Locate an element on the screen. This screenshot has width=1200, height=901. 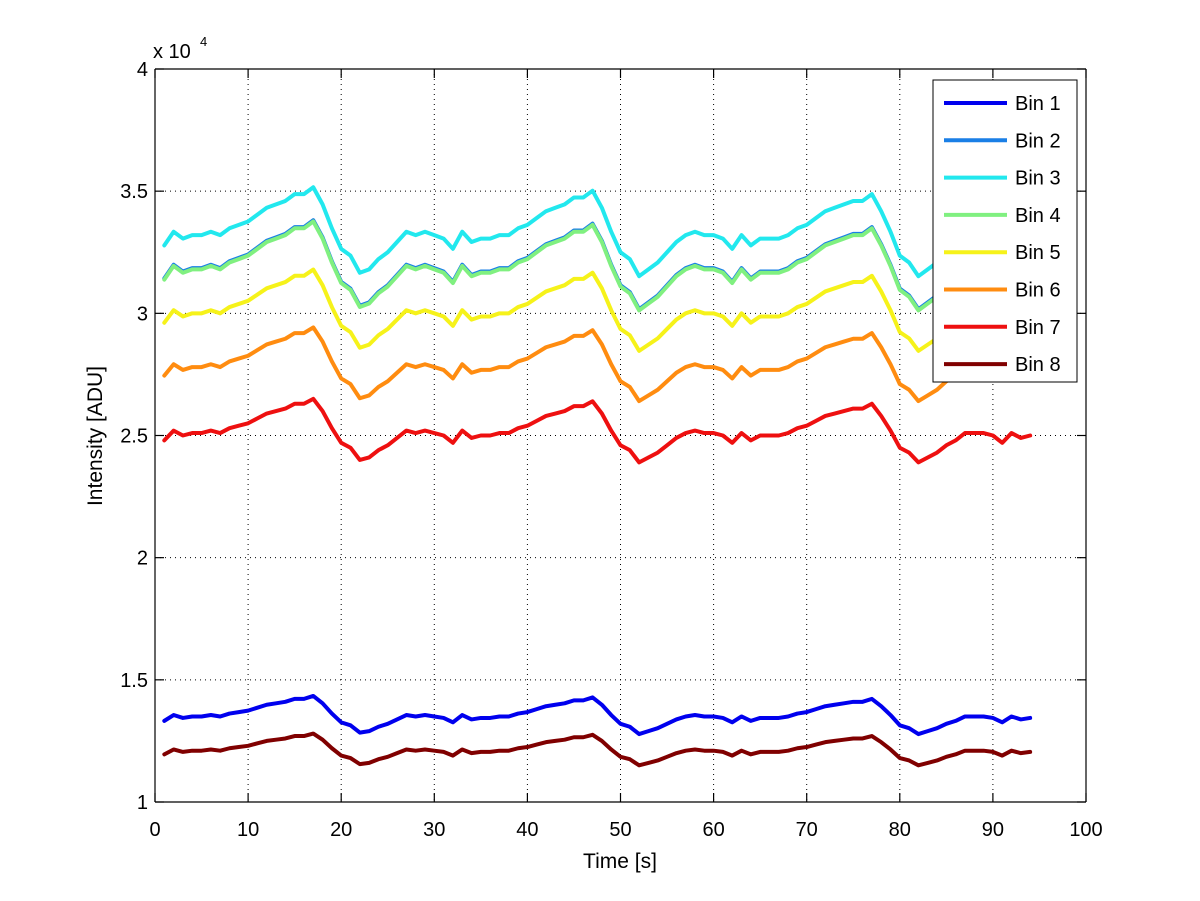
x-tick-label: 30 is located at coordinates (434, 830).